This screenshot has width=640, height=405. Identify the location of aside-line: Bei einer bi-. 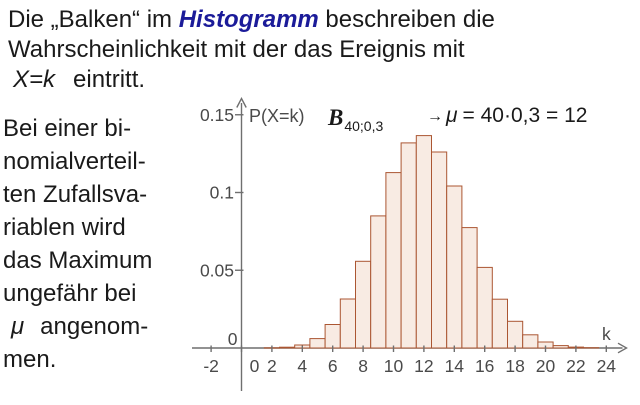
(99, 128).